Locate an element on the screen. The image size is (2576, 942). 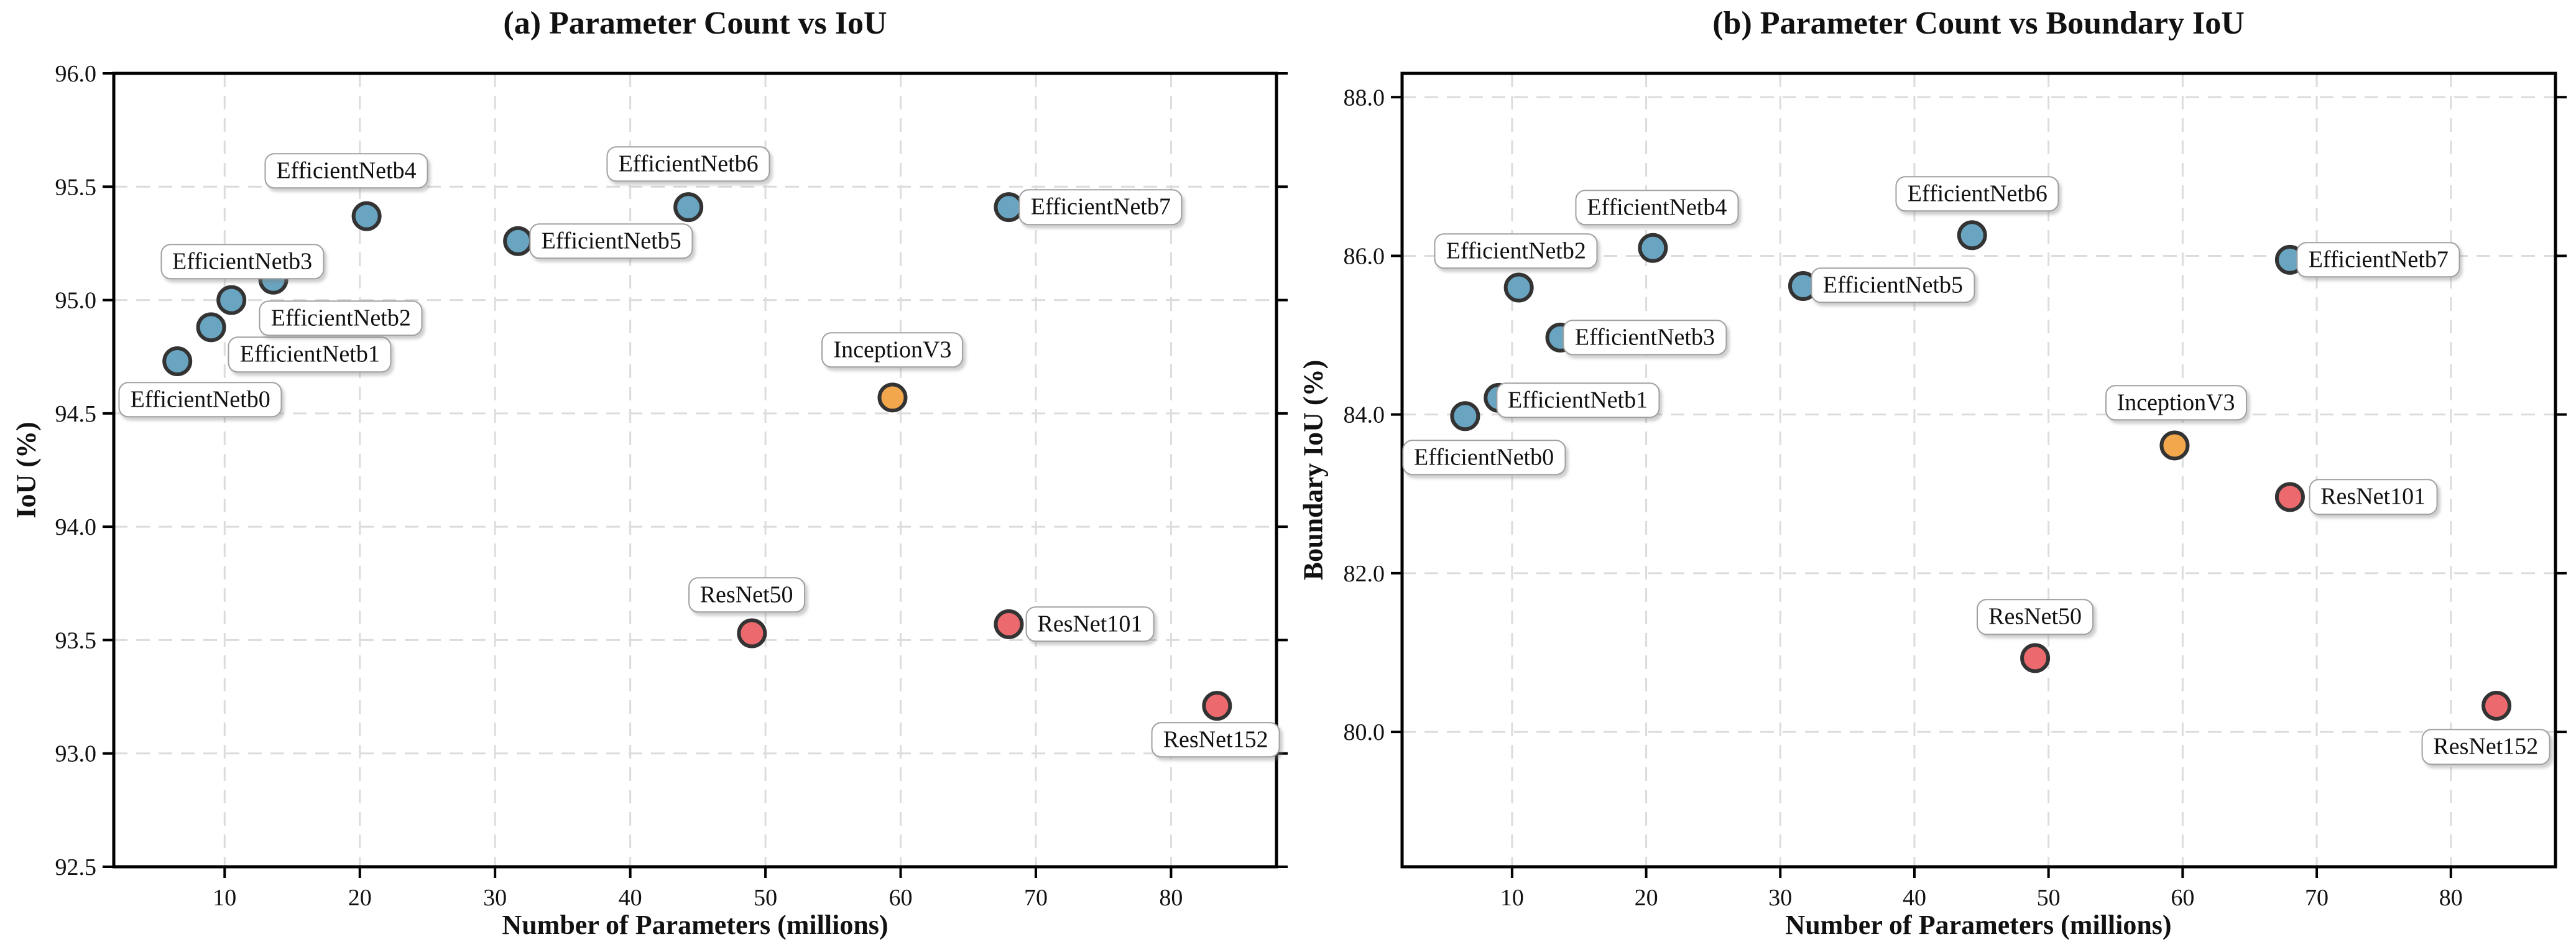
plot-b-xlabel: Number of Parameters (millions) is located at coordinates (1978, 925).